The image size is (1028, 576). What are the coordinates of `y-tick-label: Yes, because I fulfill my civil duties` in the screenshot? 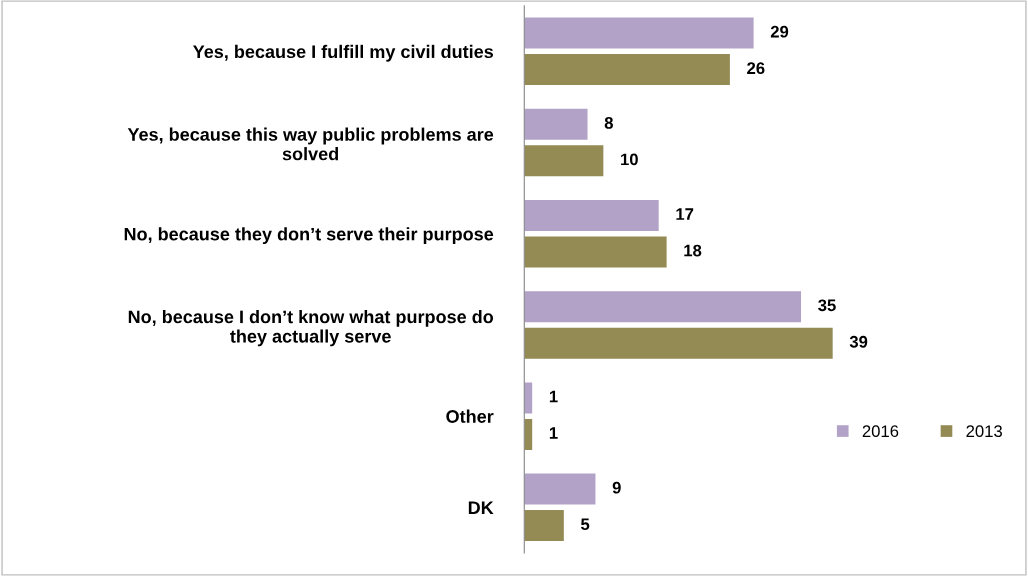 It's located at (343, 53).